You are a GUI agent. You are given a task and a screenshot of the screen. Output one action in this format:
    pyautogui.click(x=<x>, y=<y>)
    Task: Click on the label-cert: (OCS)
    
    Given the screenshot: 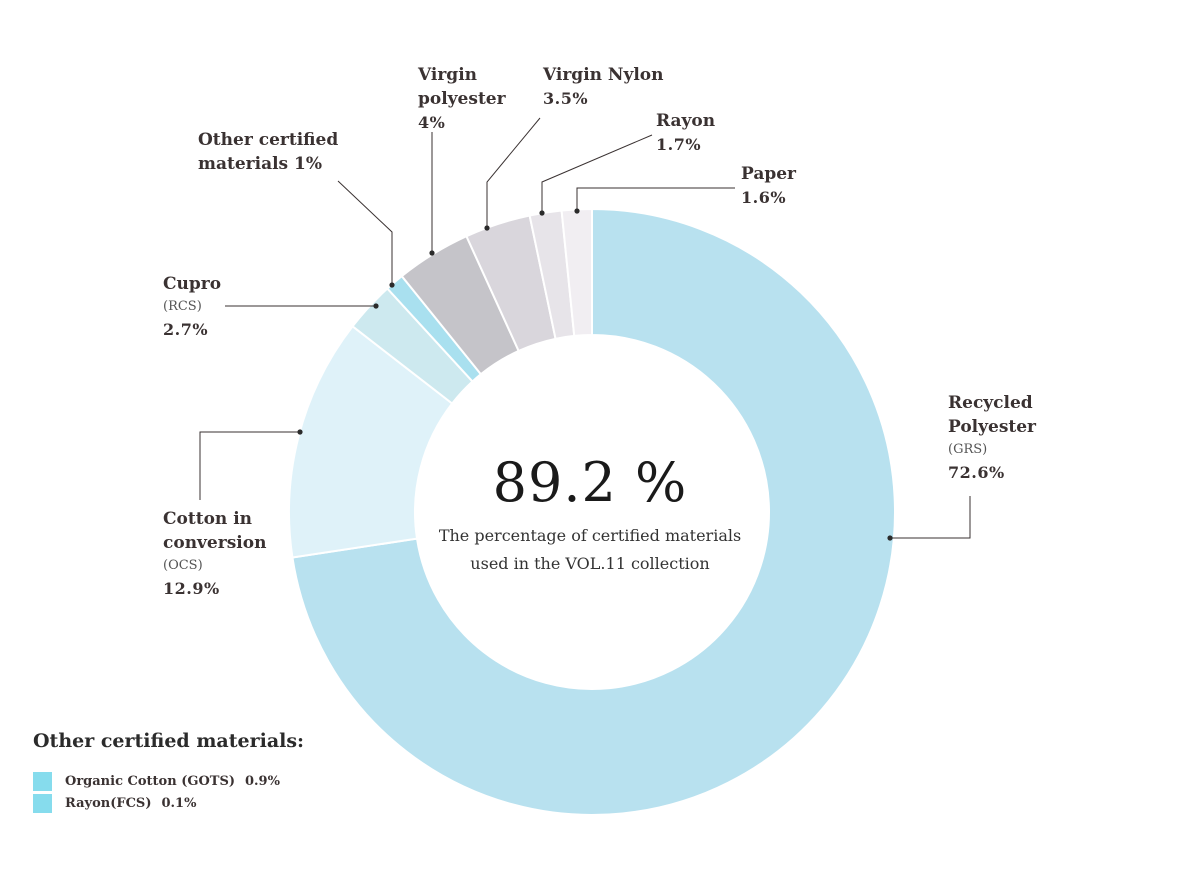 What is the action you would take?
    pyautogui.click(x=183, y=565)
    